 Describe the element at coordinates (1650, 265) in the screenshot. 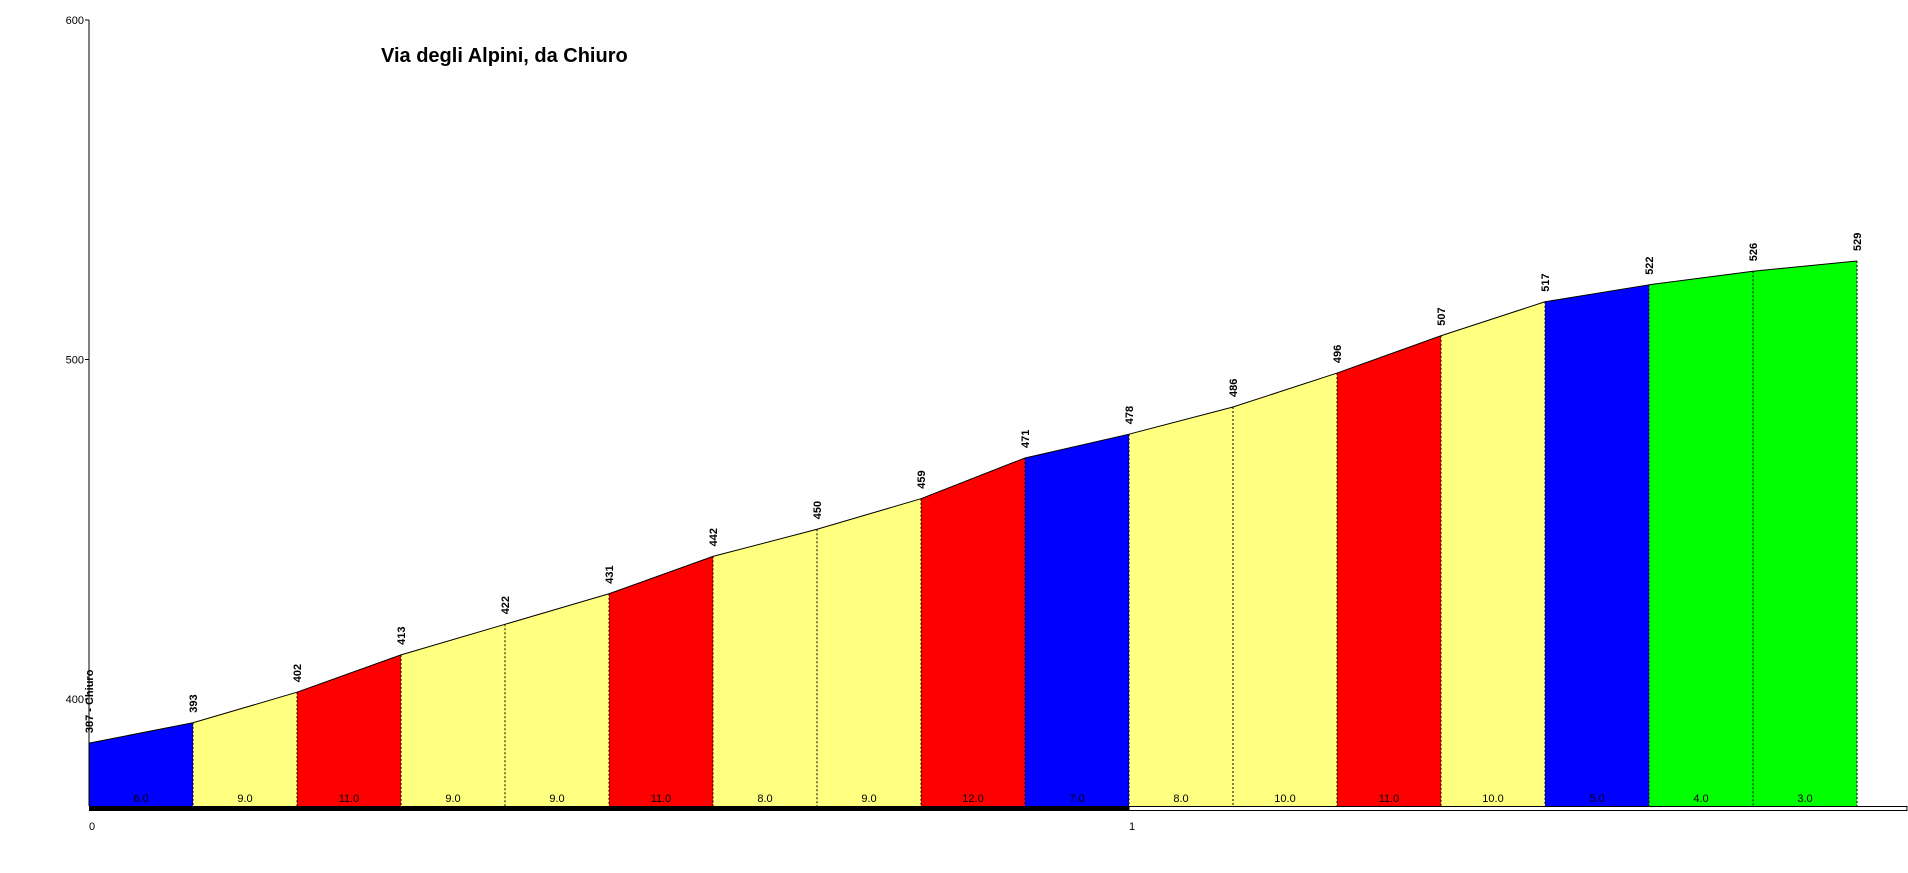

I see `altitude-label: 522` at that location.